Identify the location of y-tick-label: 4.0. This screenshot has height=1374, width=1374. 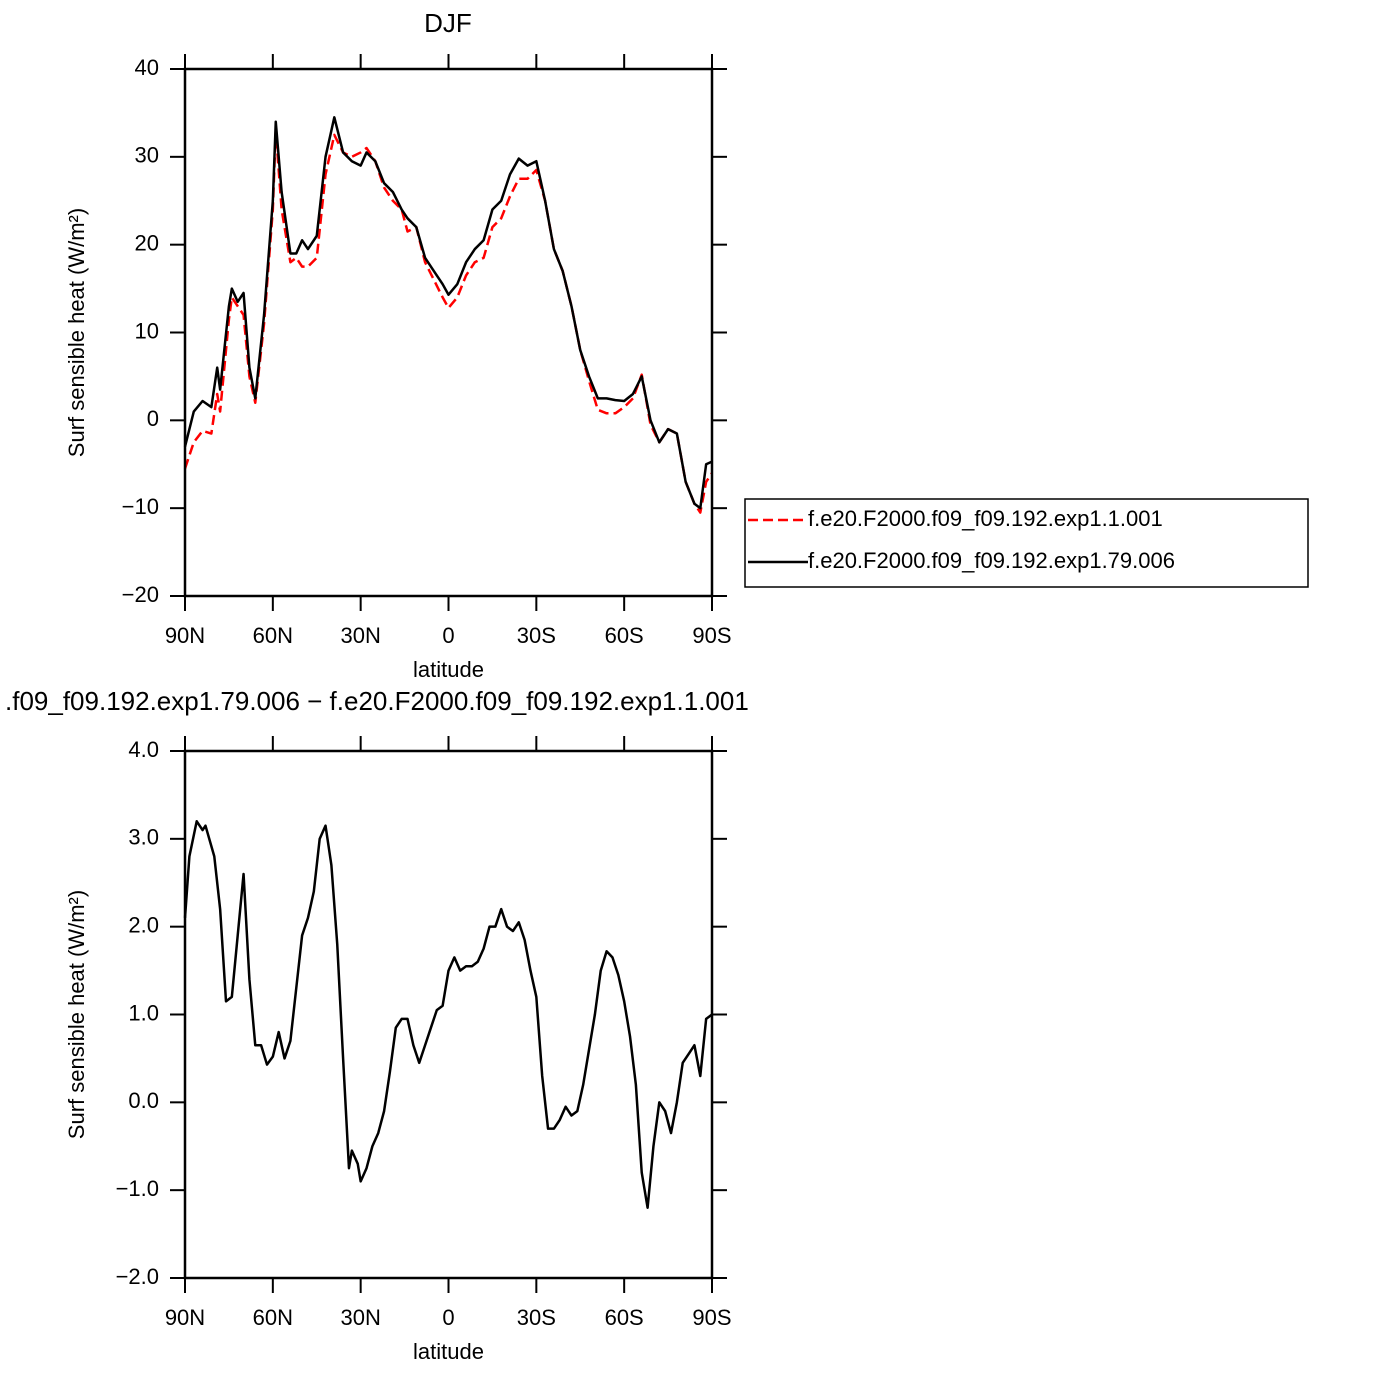
(143, 749).